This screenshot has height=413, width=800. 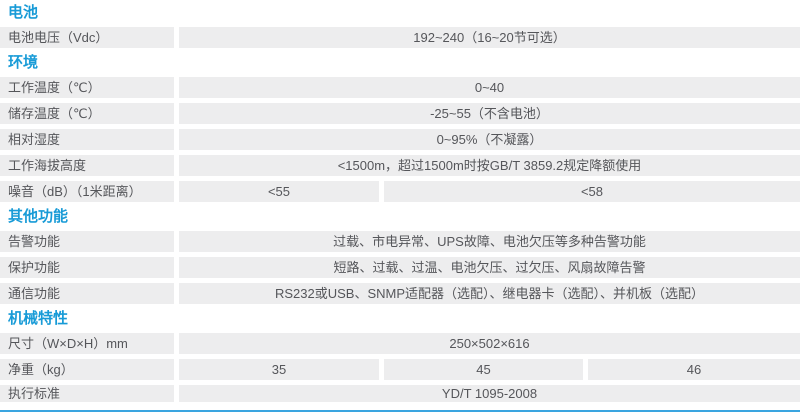 What do you see at coordinates (400, 25) in the screenshot?
I see `spec-section: 电池 电池电压（Vdc） 192~240（16~20节可选）` at bounding box center [400, 25].